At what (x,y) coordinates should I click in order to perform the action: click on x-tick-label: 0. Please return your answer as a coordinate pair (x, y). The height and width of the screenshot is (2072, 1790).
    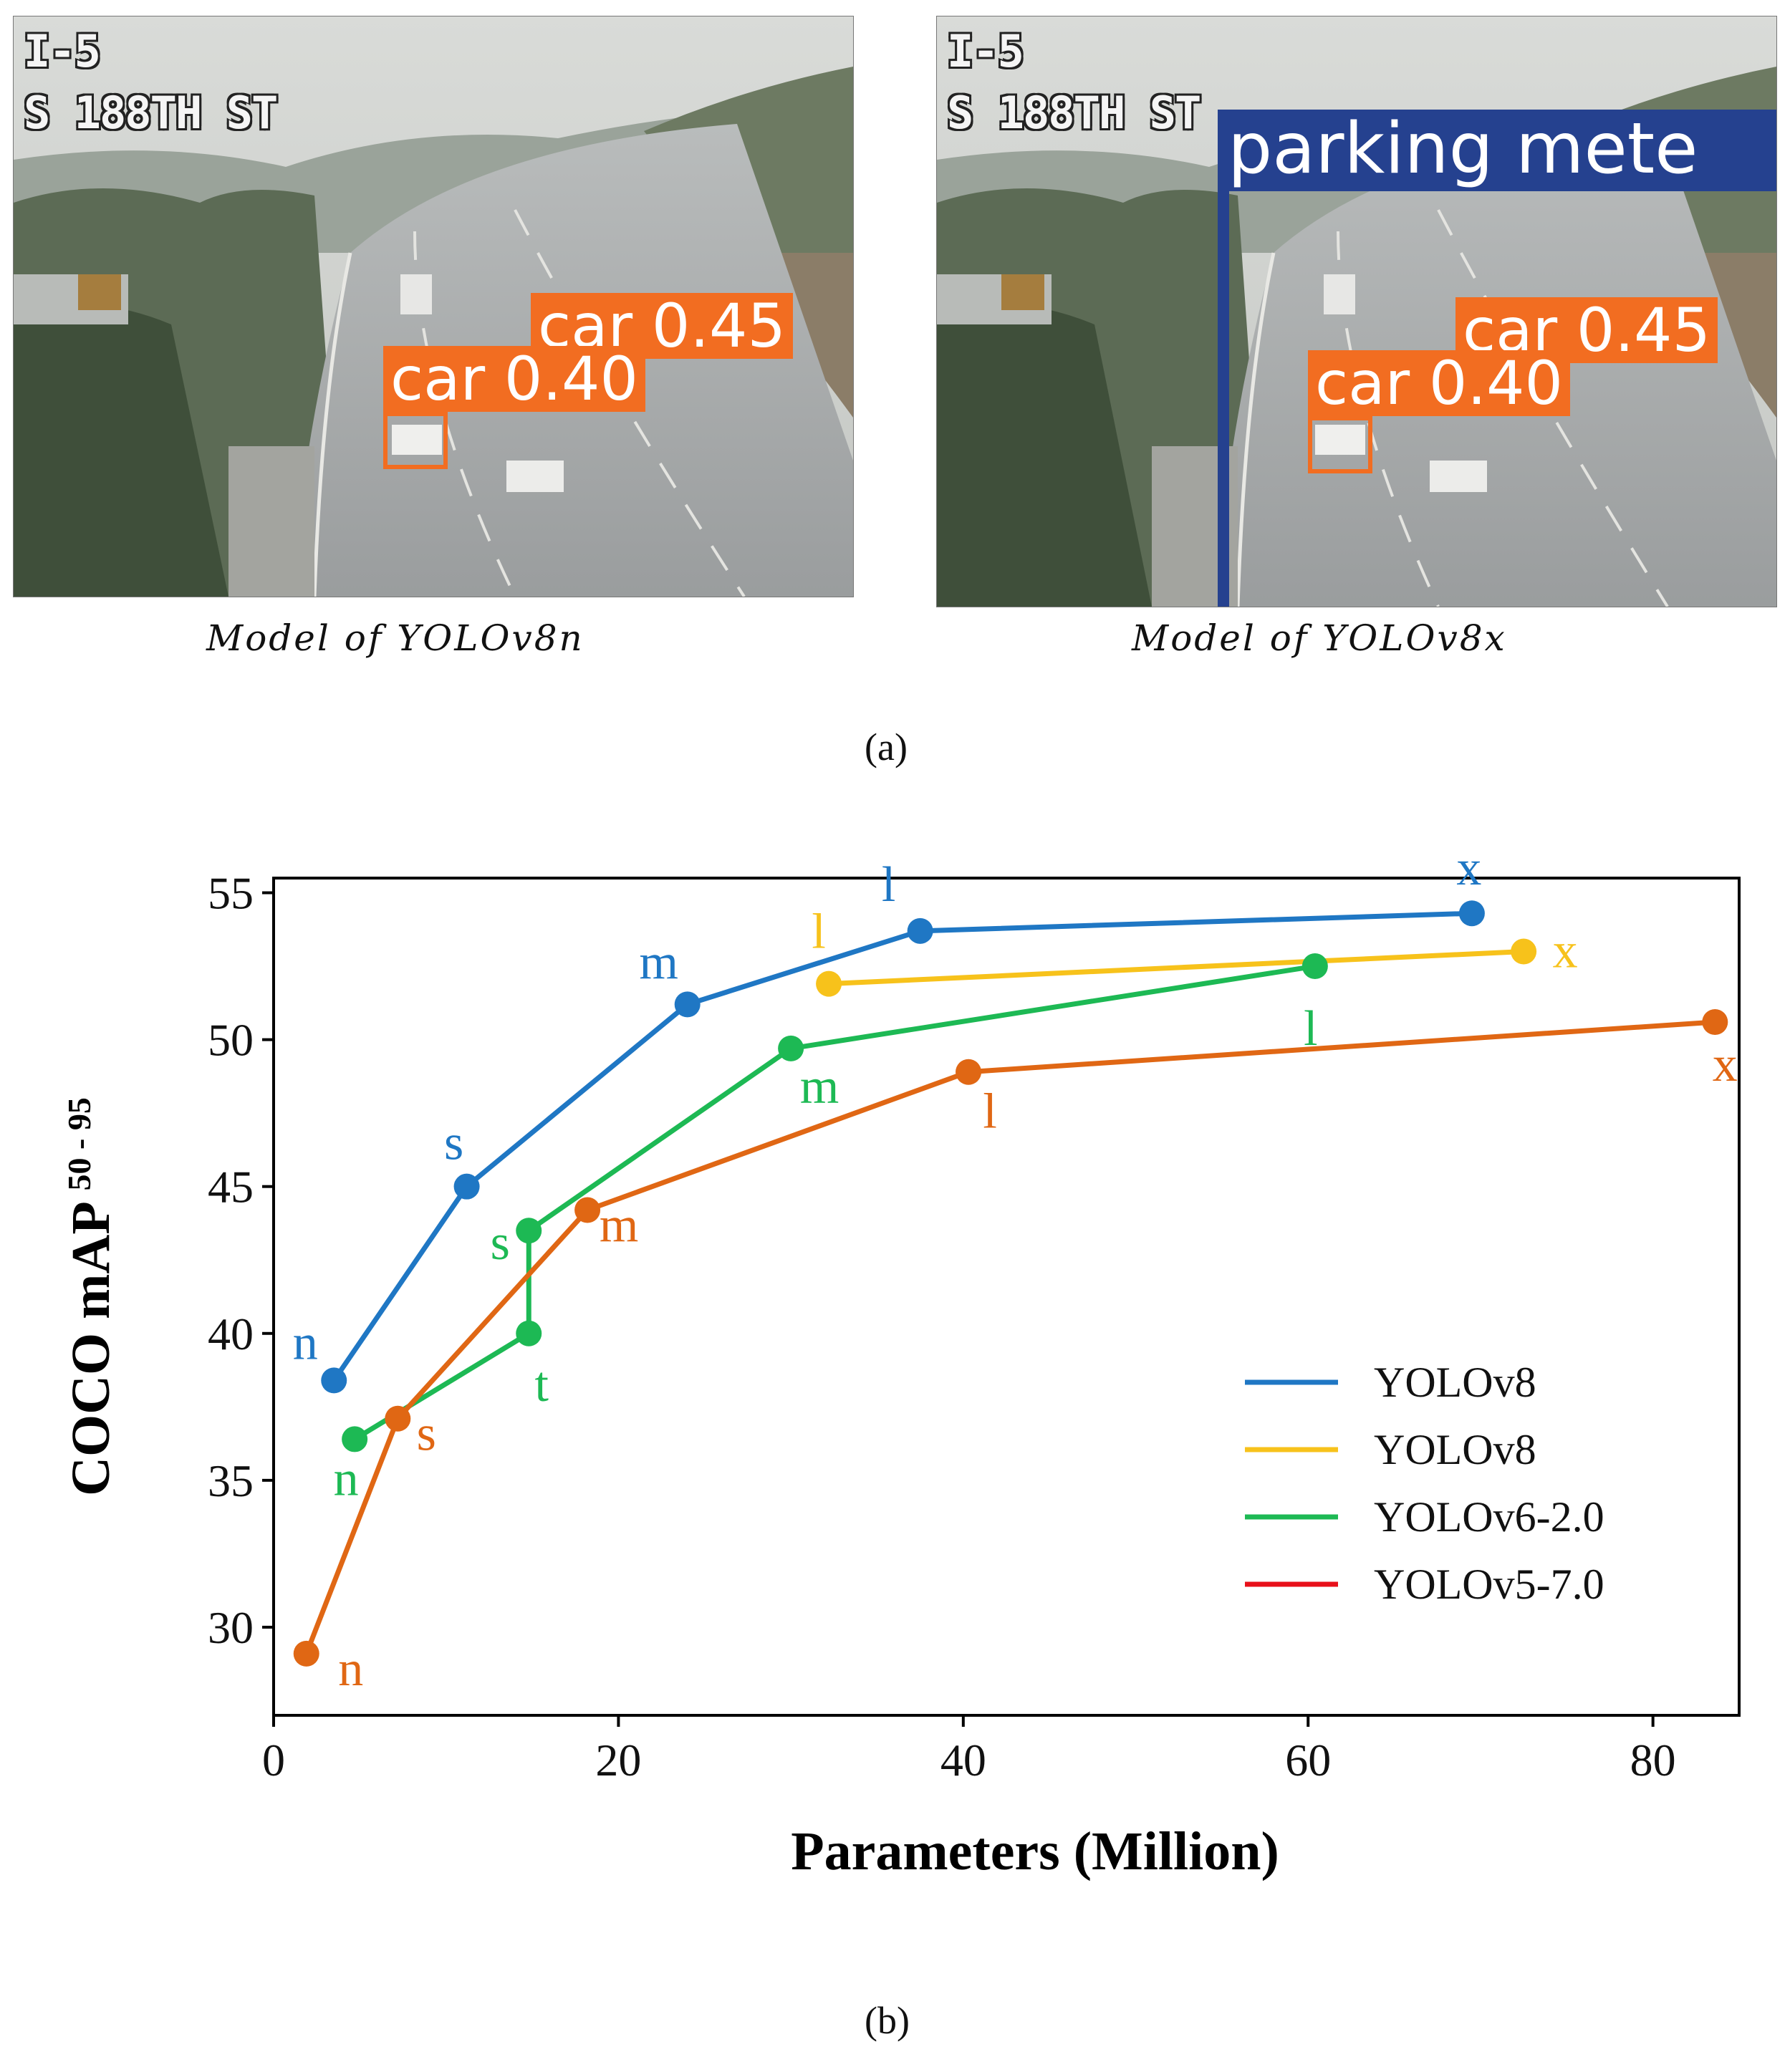
    Looking at the image, I should click on (274, 1761).